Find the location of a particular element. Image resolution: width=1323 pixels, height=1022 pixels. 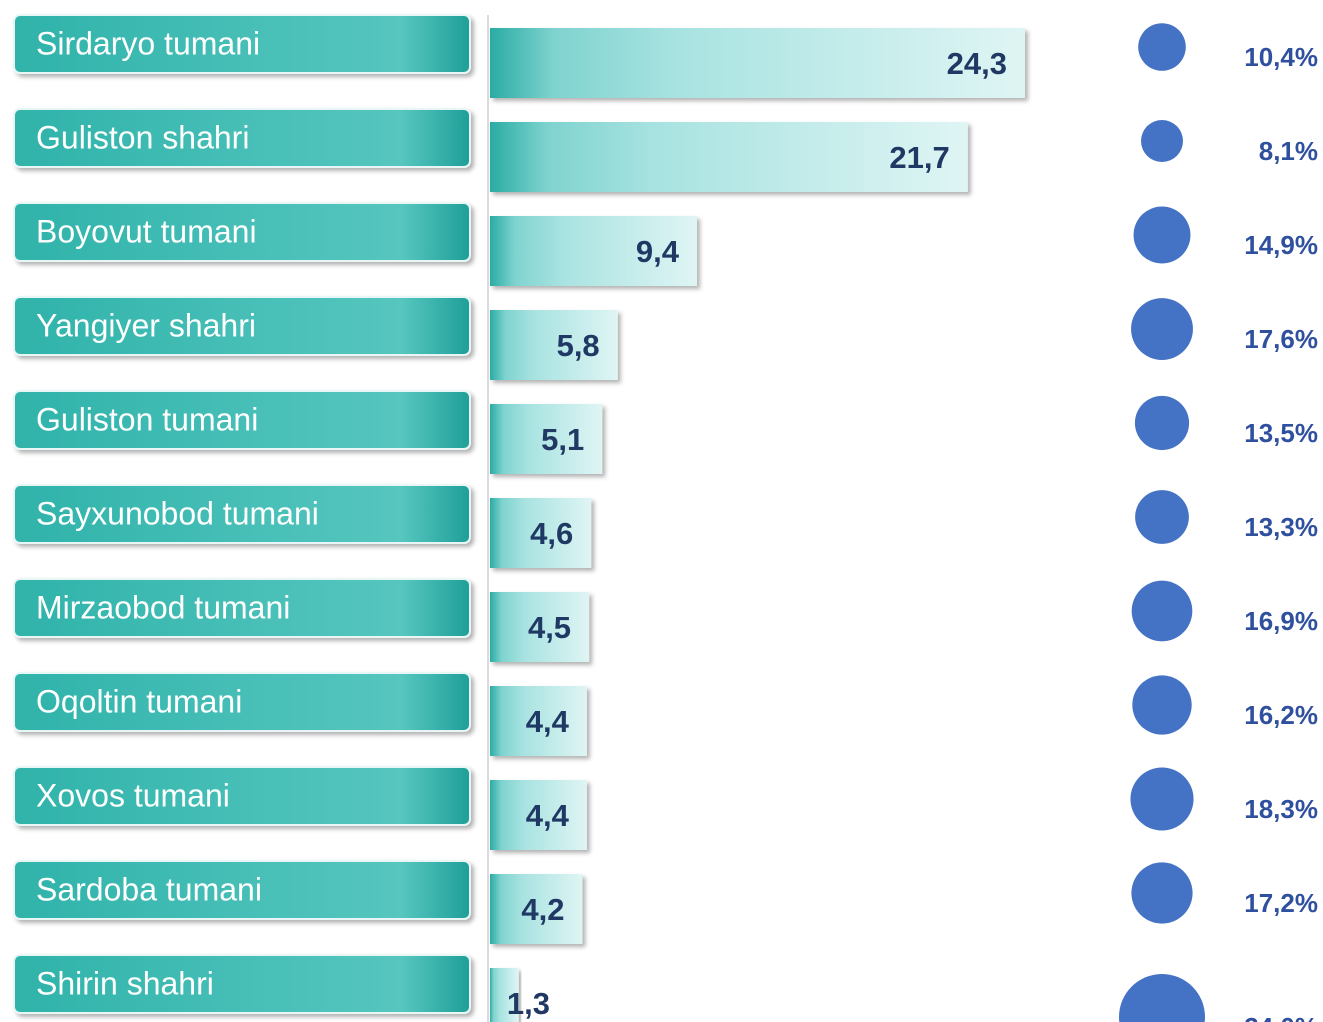

share-label: 17,2% is located at coordinates (1281, 903).